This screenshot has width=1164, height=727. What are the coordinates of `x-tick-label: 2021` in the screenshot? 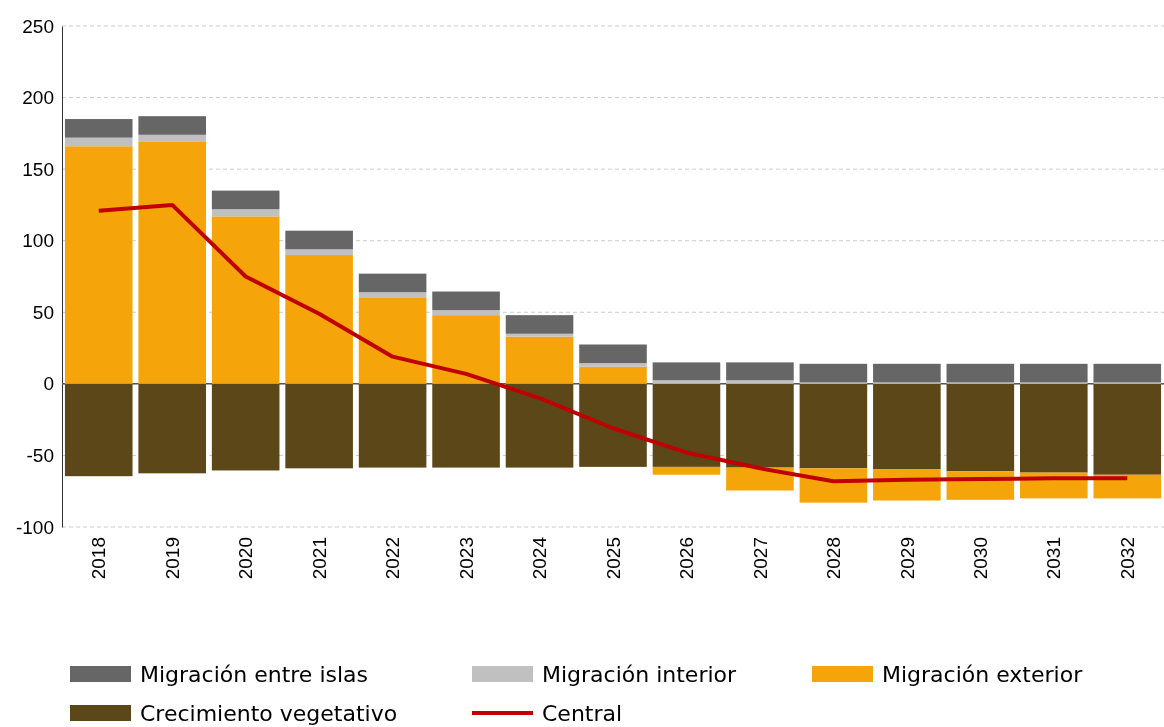 It's located at (319, 558).